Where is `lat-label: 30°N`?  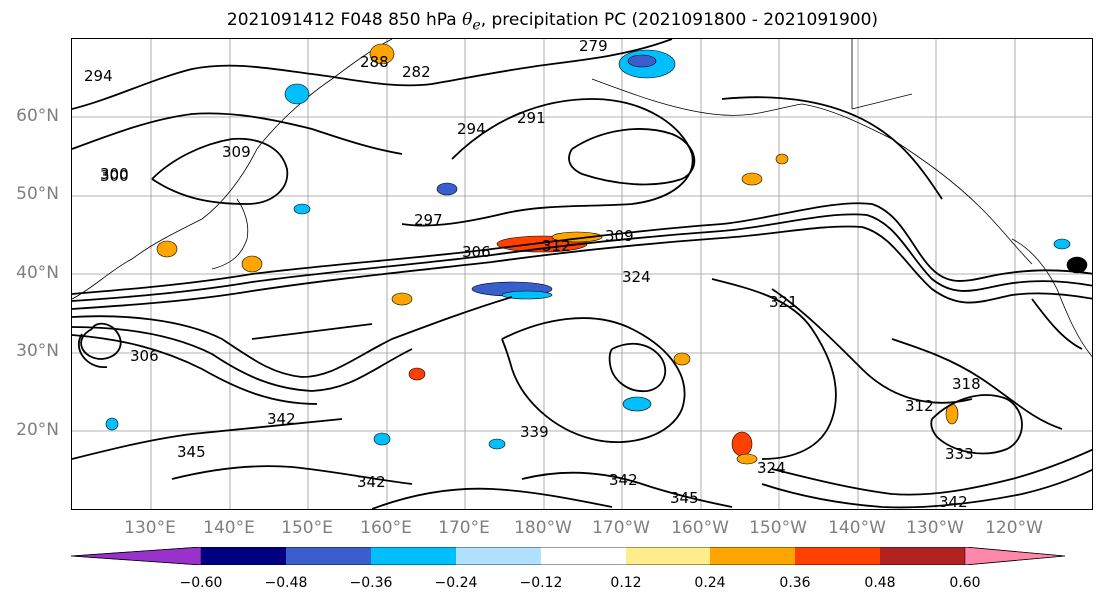 lat-label: 30°N is located at coordinates (37, 351).